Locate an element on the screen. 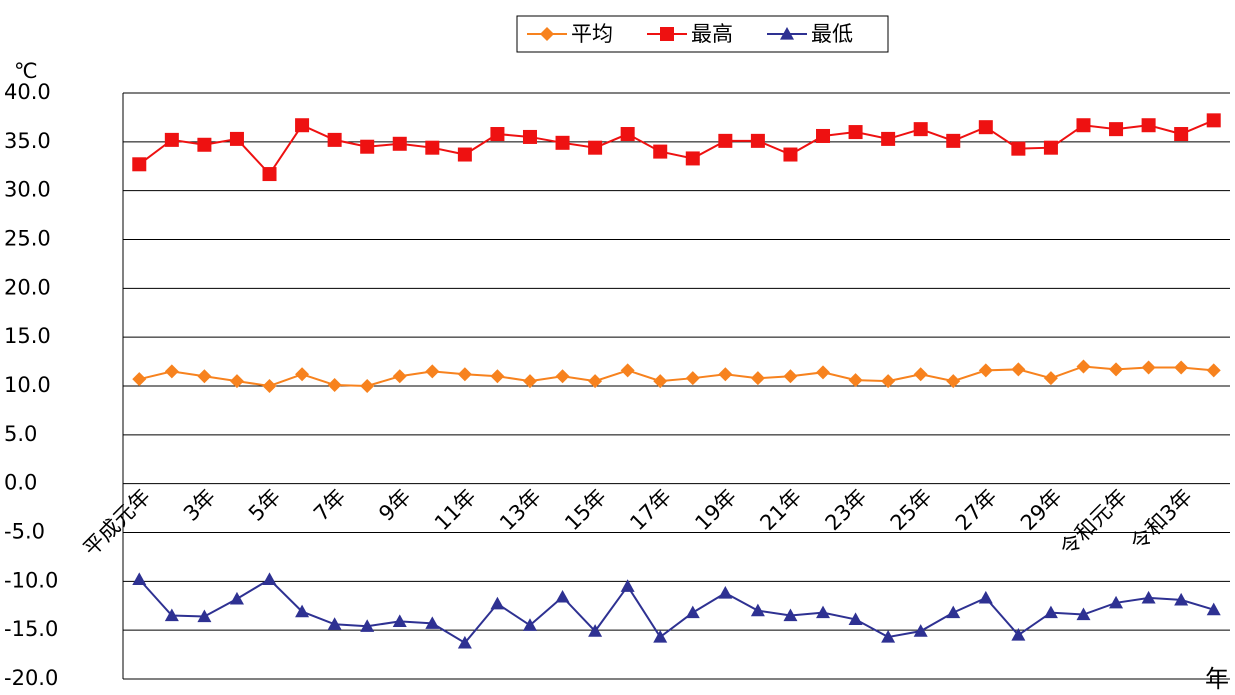  y-tick-label: 15.0 is located at coordinates (27, 336).